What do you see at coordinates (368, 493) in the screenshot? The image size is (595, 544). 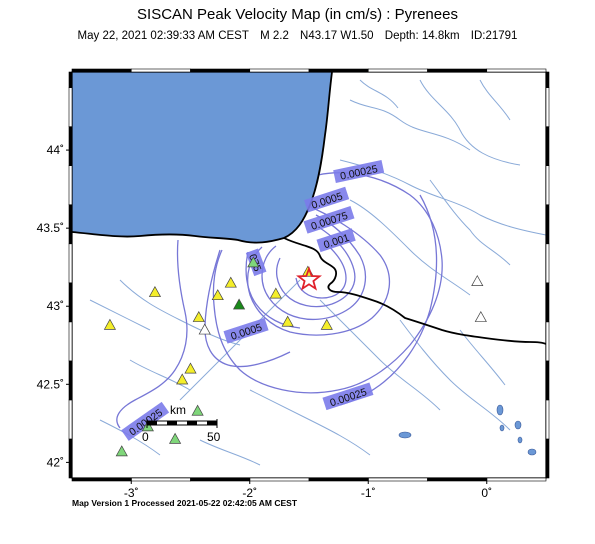 I see `longitude-tick-label: -1˚` at bounding box center [368, 493].